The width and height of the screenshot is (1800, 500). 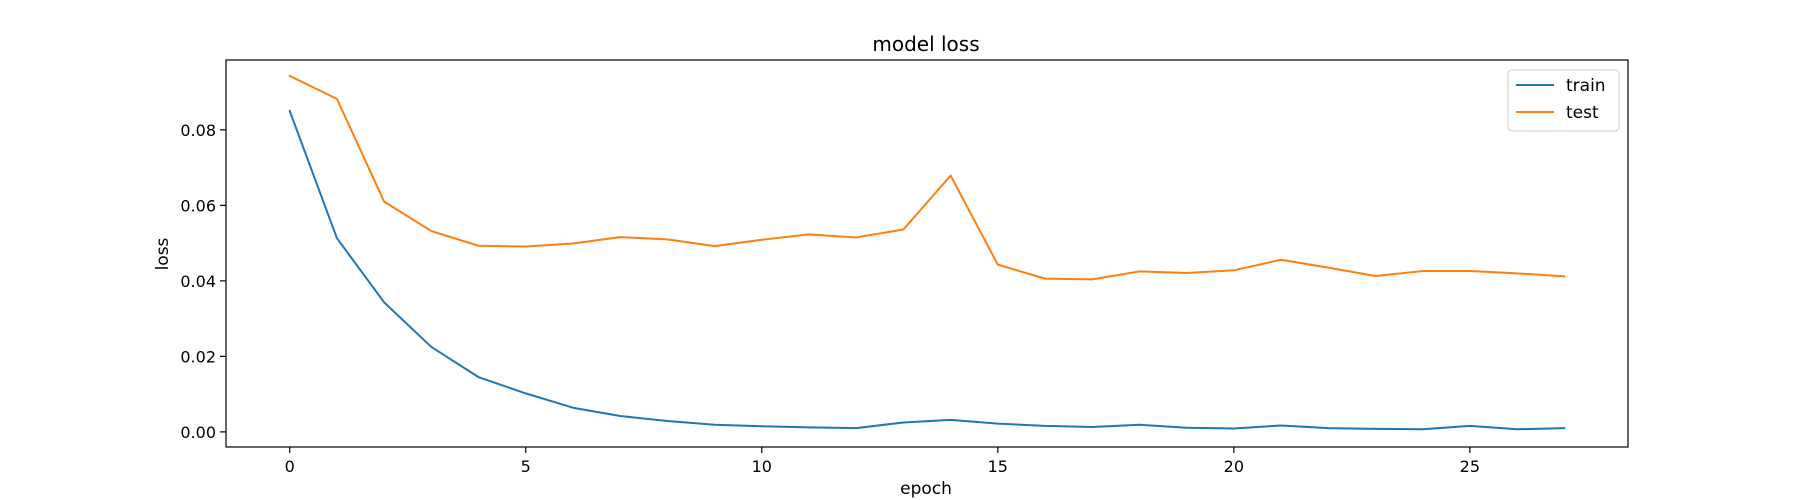 What do you see at coordinates (926, 489) in the screenshot?
I see `x-axis-label: epoch` at bounding box center [926, 489].